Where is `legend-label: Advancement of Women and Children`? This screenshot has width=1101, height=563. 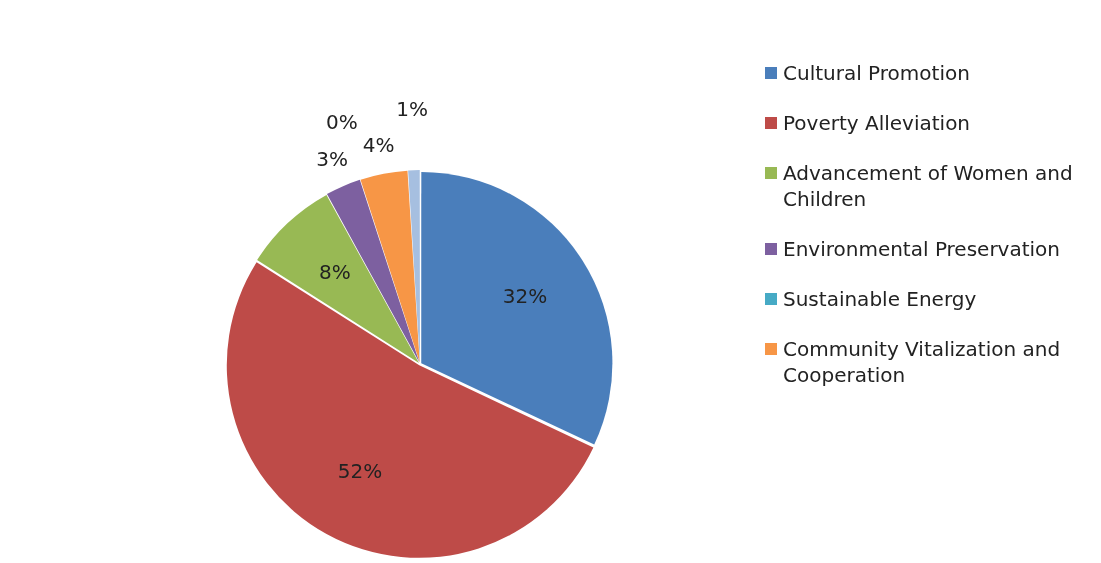
legend-label: Advancement of Women and Children is located at coordinates (928, 186).